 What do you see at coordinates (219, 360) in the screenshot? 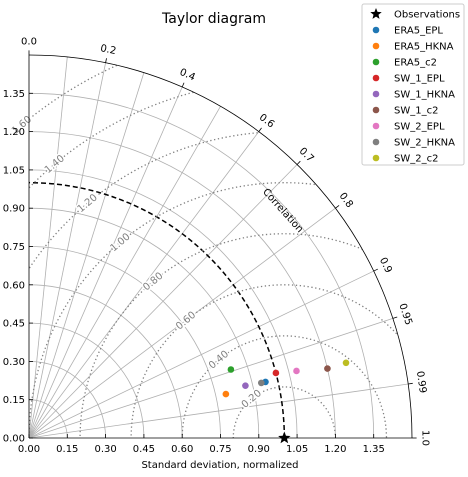
I see `rmsd-contour-label: 0.40` at bounding box center [219, 360].